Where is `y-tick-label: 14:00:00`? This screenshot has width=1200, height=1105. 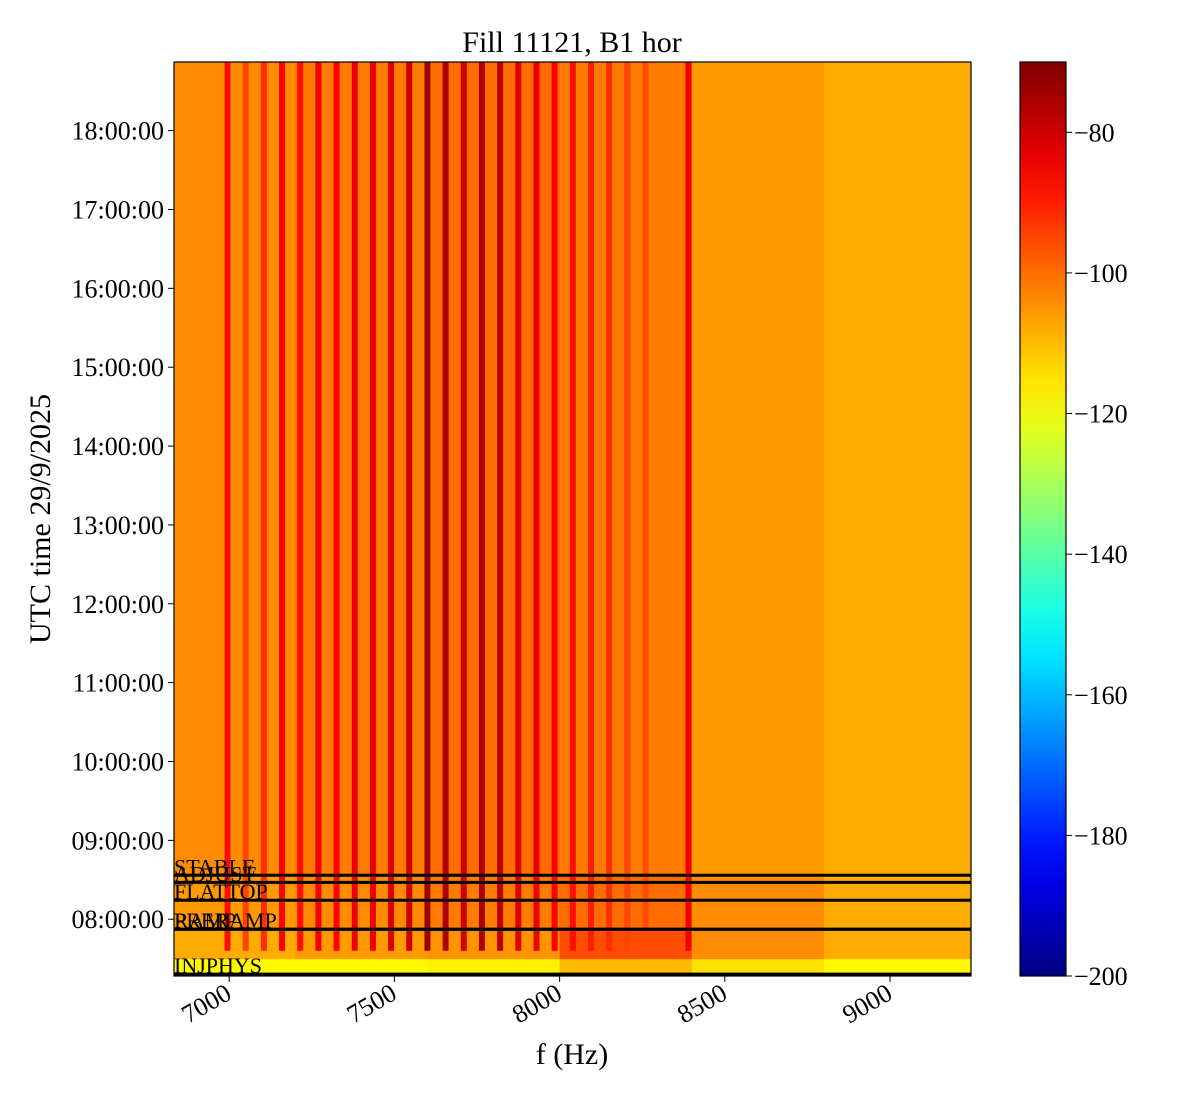
y-tick-label: 14:00:00 is located at coordinates (118, 446).